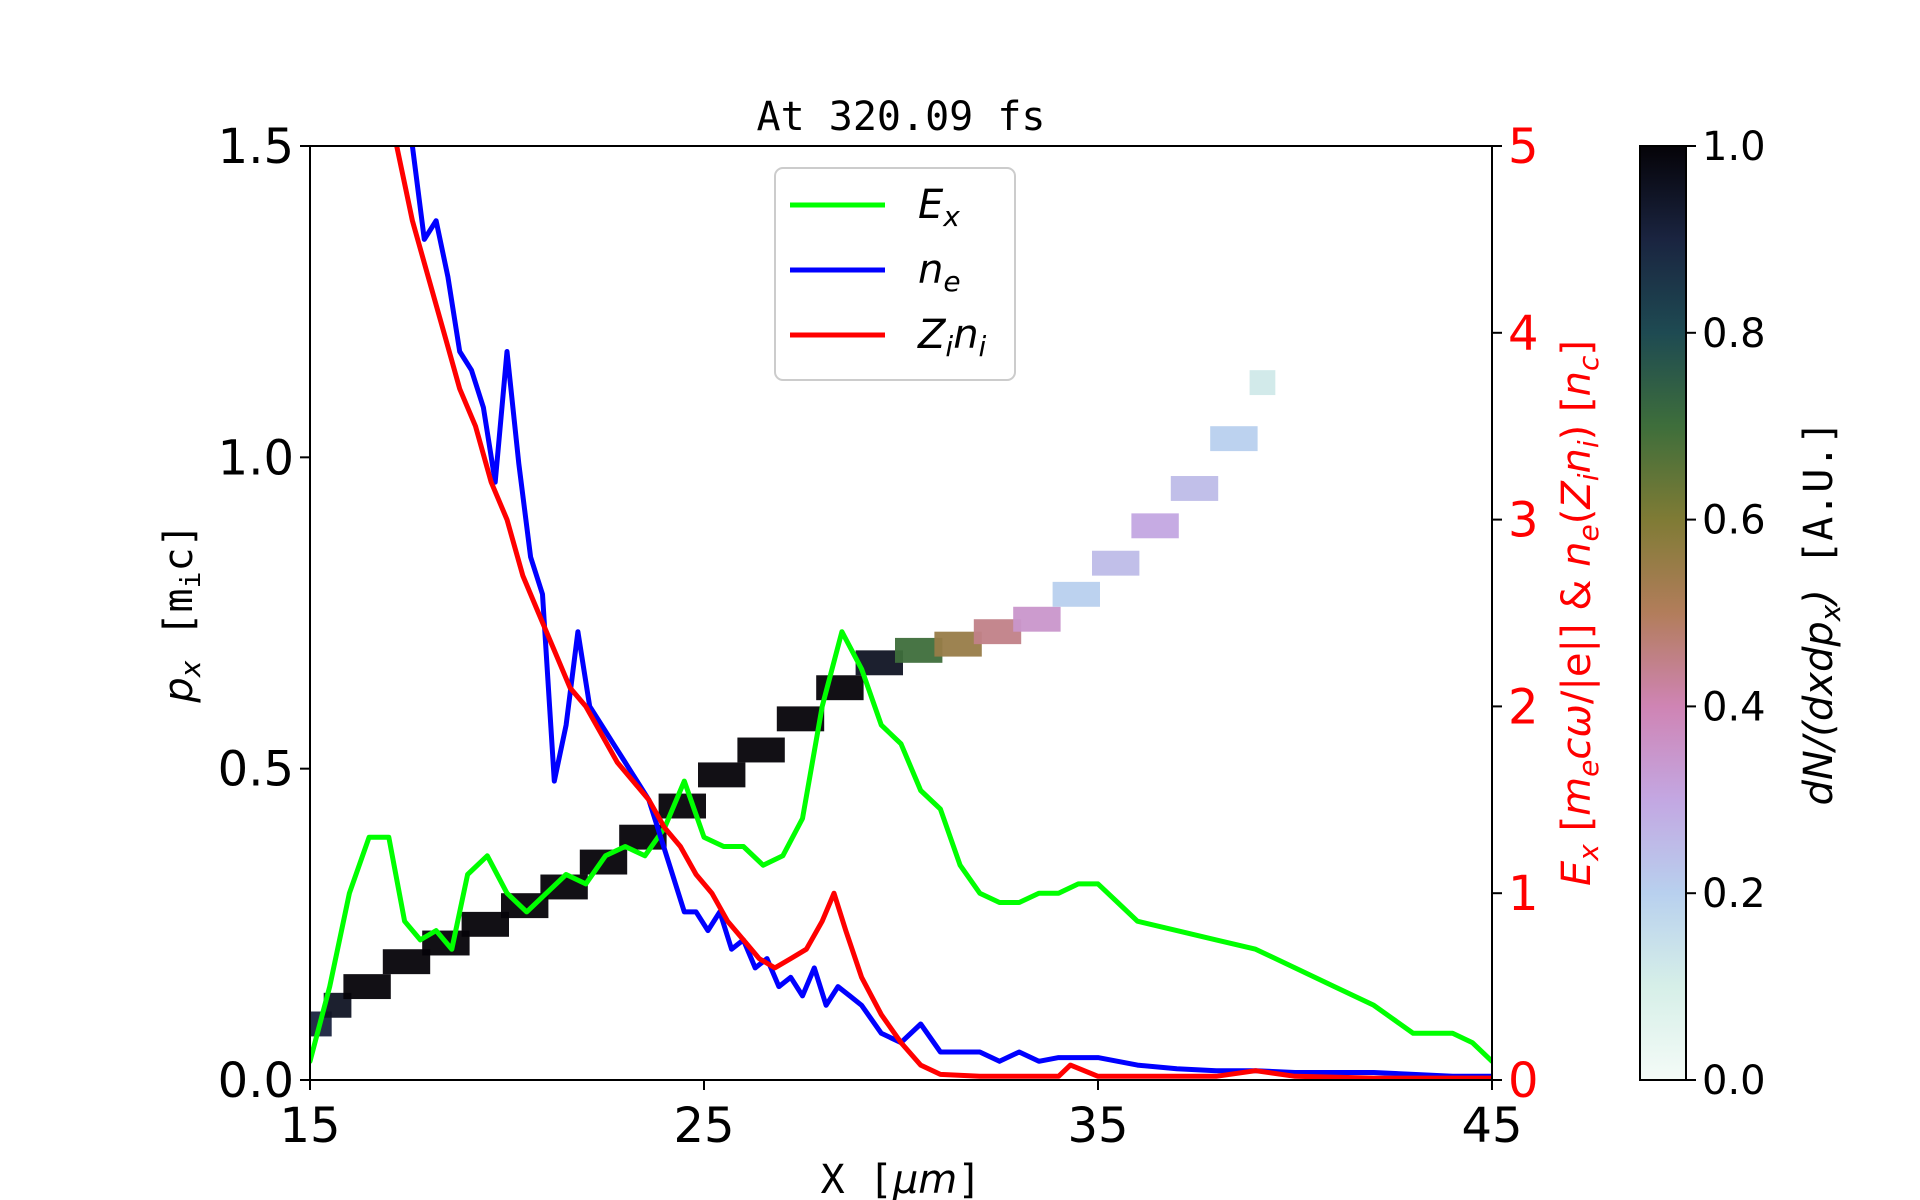 The width and height of the screenshot is (1920, 1200). Describe the element at coordinates (1734, 334) in the screenshot. I see `colorbar-tick-label: 0.8` at that location.